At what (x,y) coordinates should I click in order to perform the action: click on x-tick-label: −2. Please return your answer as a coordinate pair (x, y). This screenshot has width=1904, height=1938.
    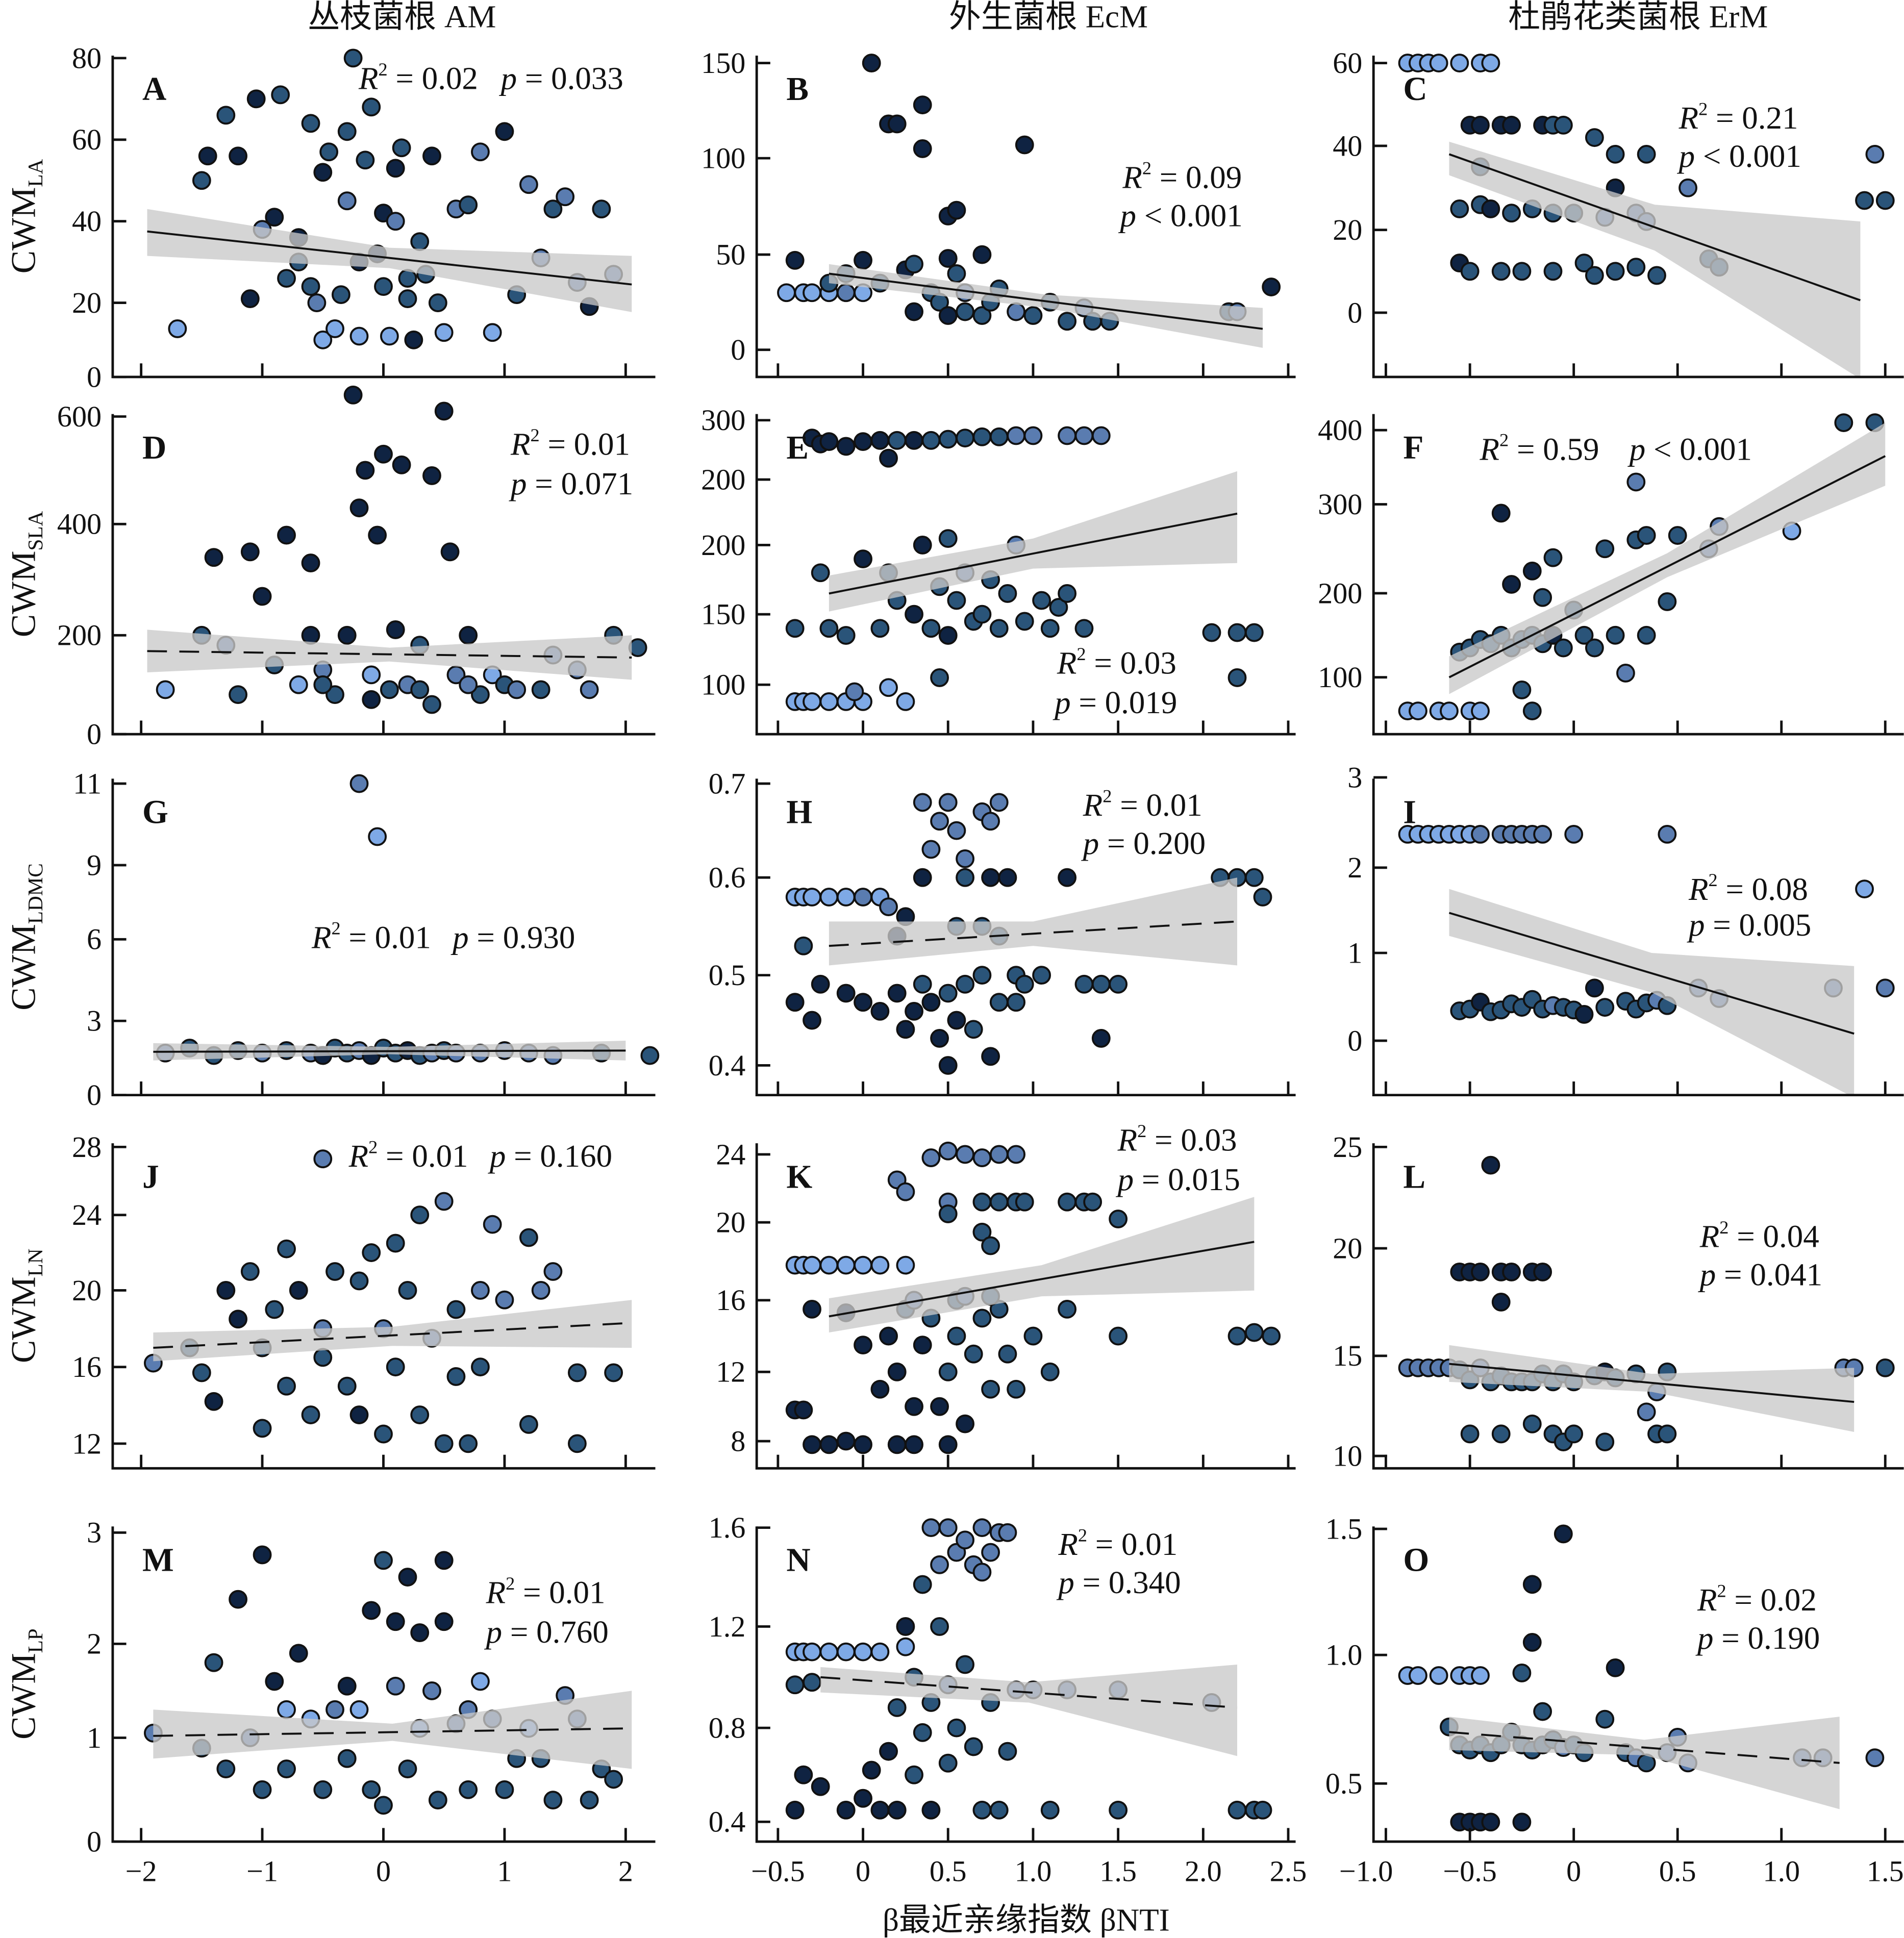
    Looking at the image, I should click on (141, 1871).